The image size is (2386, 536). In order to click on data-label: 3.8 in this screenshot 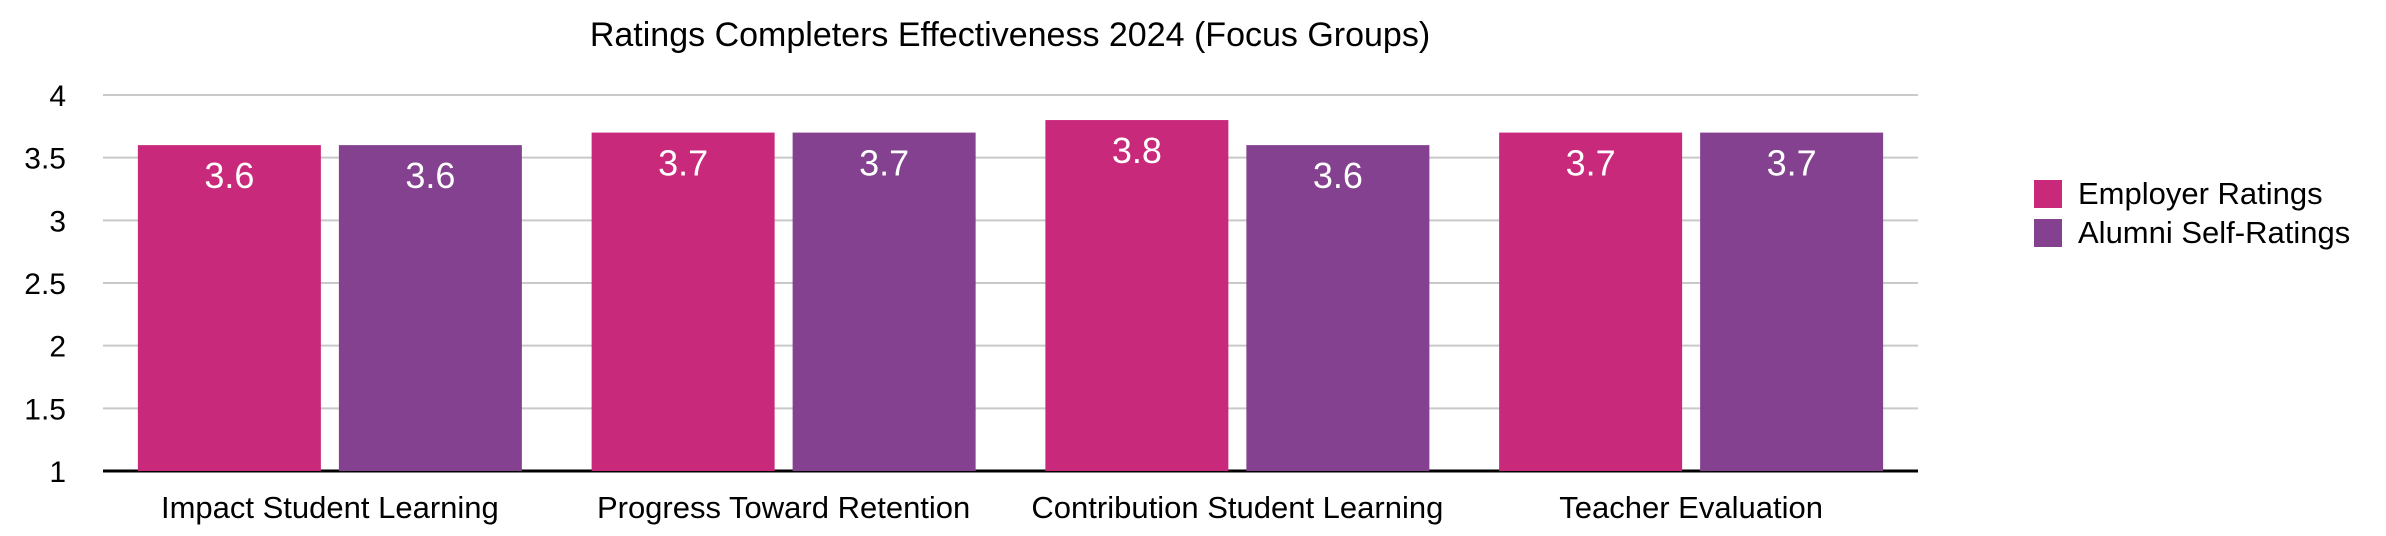, I will do `click(1137, 150)`.